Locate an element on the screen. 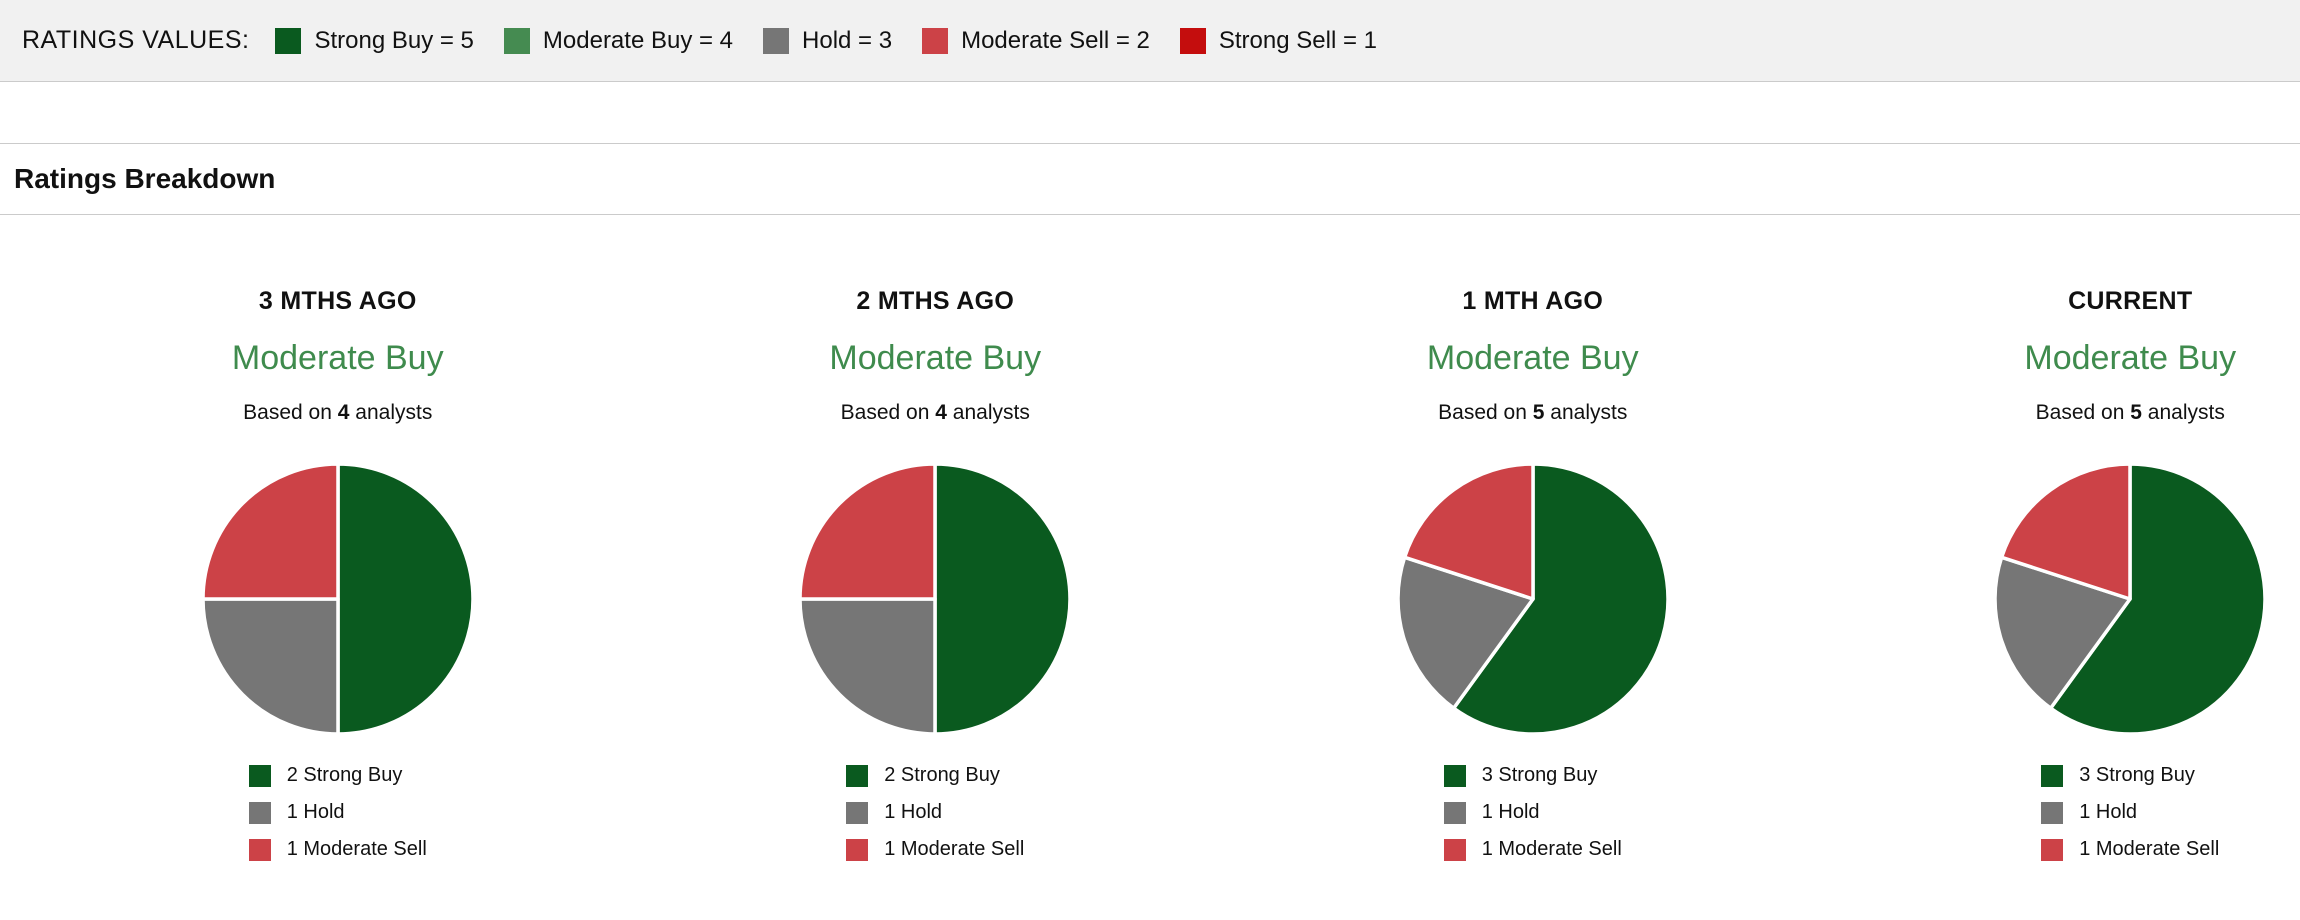  legend-label: Strong Sell = 1 is located at coordinates (1297, 40).